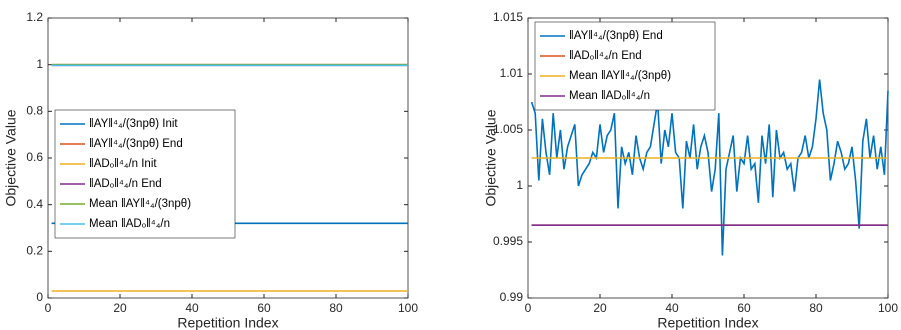  Describe the element at coordinates (34, 17) in the screenshot. I see `y-tick-label: 1.2` at that location.